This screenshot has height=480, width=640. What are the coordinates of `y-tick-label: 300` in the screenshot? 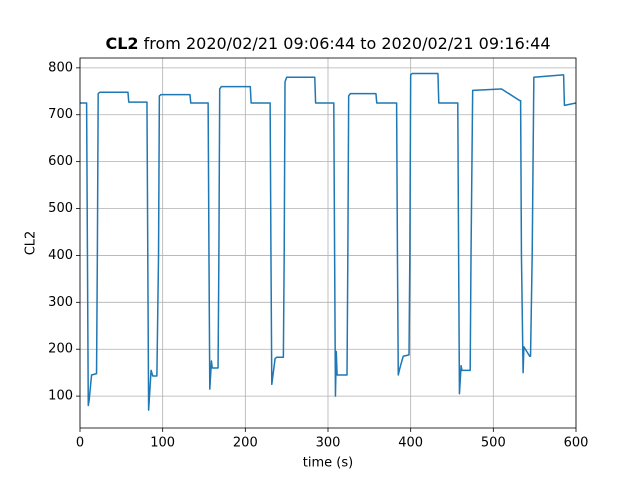 It's located at (60, 302).